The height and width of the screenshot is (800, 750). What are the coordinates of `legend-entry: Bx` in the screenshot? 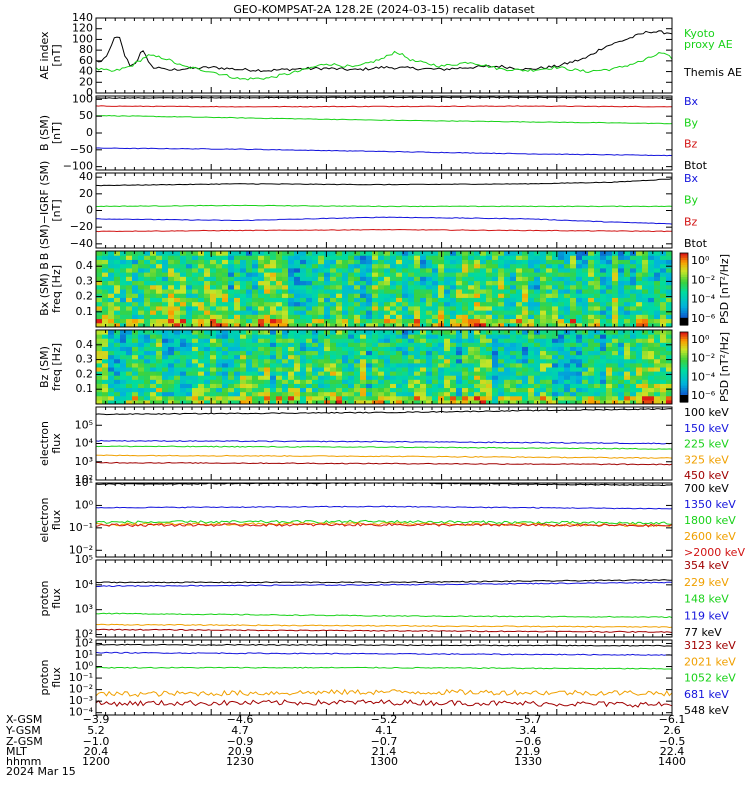 It's located at (691, 101).